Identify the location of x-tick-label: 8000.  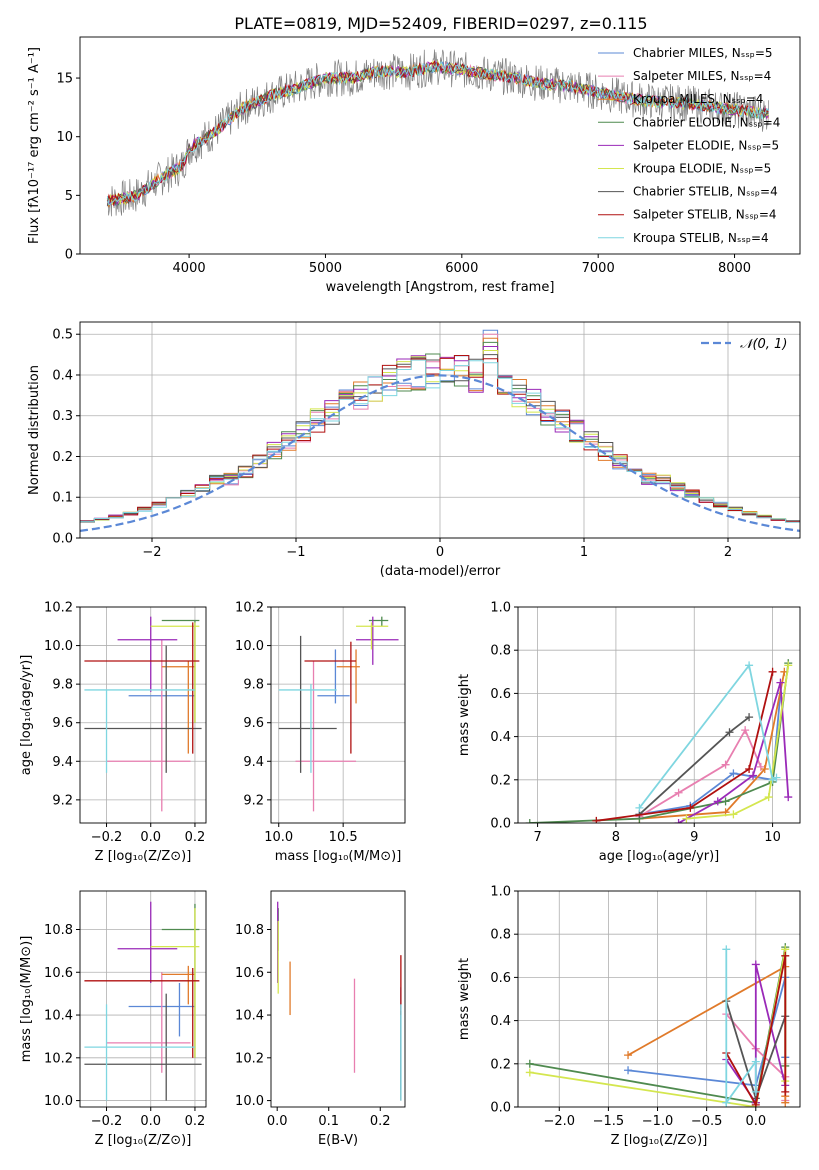
(734, 268).